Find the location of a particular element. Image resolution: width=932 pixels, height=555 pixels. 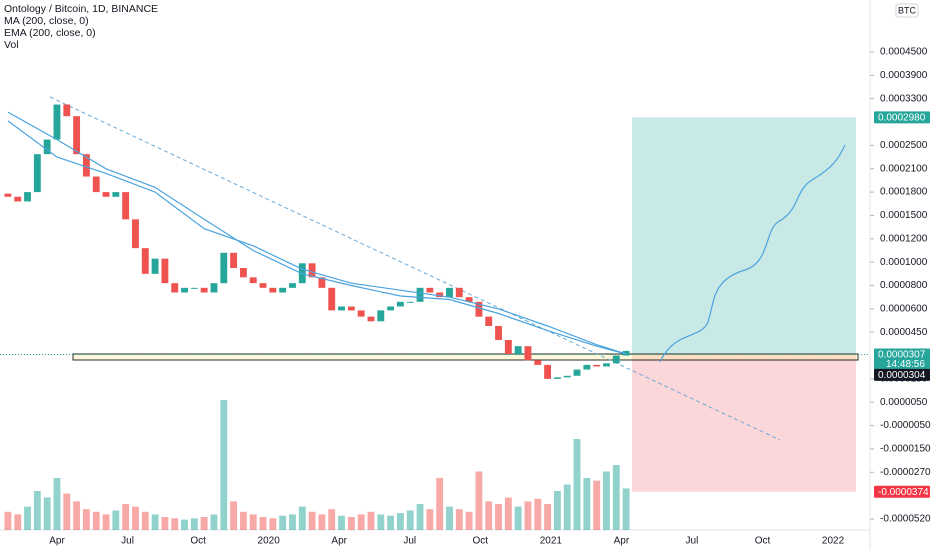

currency: BTC is located at coordinates (907, 10).